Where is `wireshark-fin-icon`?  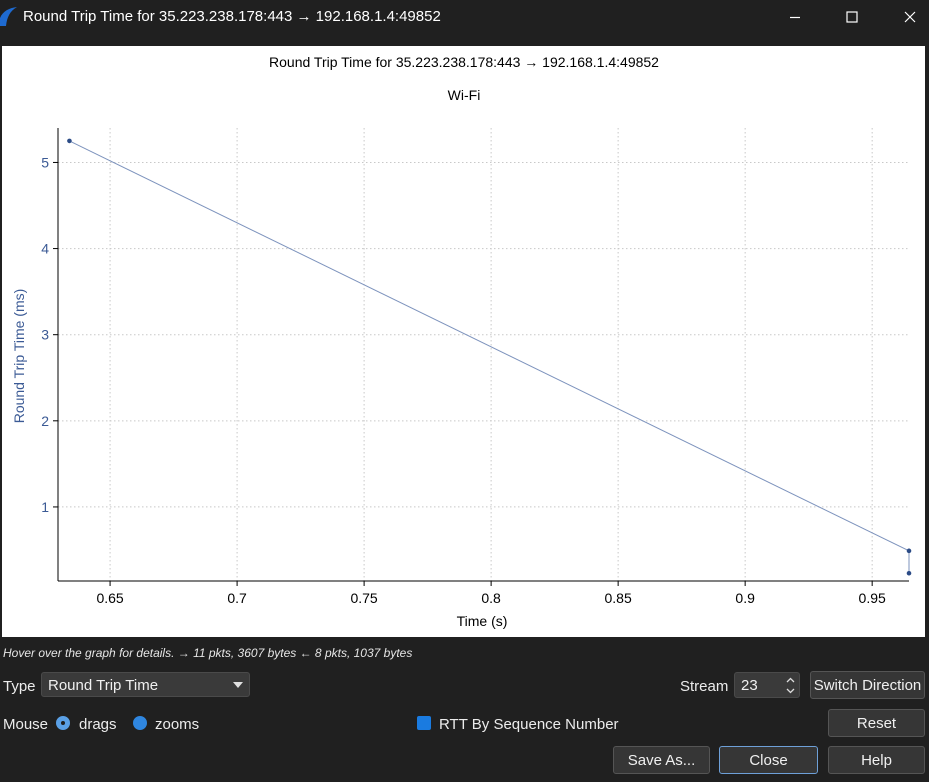
wireshark-fin-icon is located at coordinates (8, 16).